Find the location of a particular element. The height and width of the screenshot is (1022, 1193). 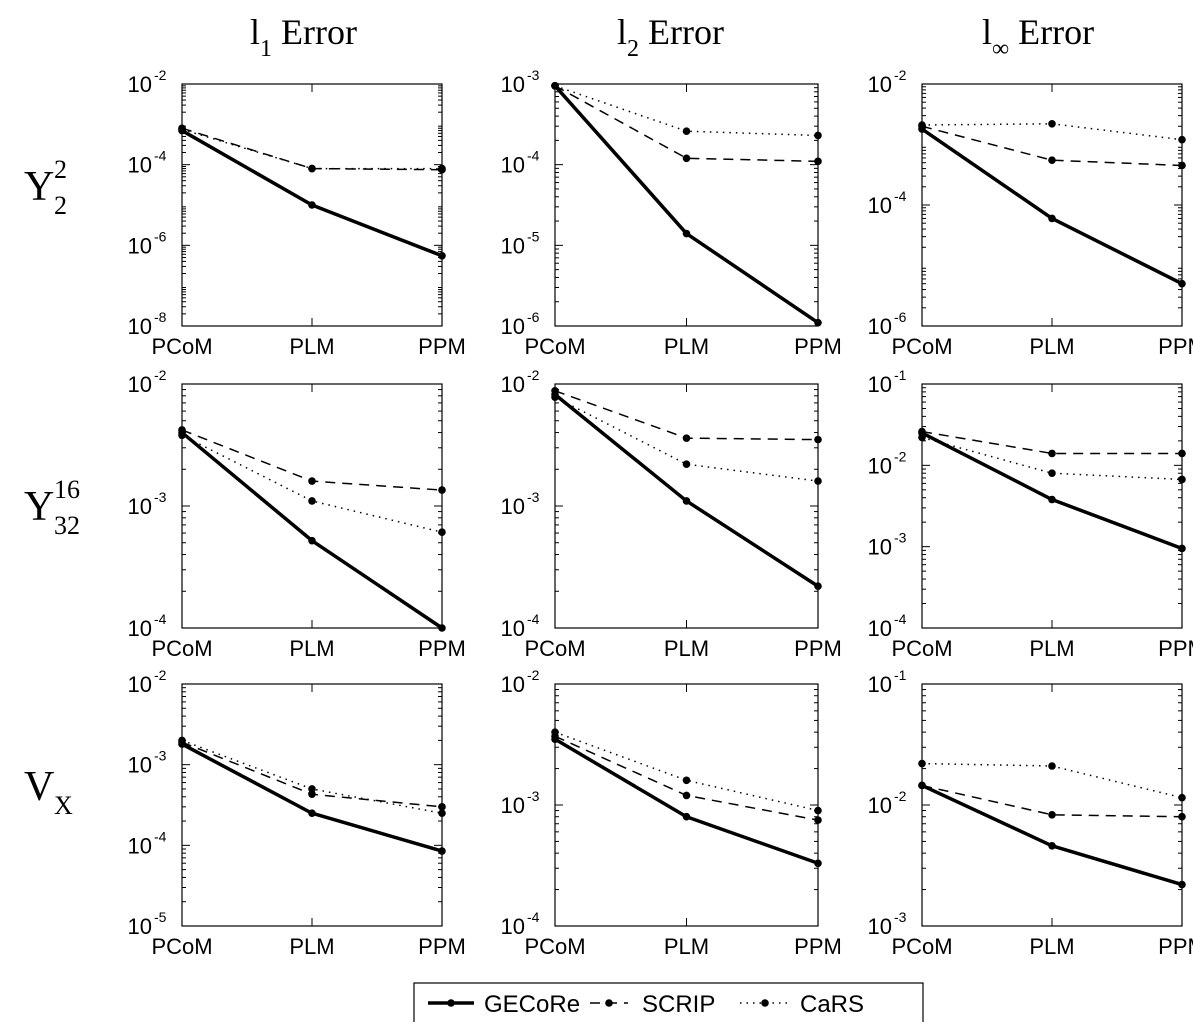

legend-marker-cars is located at coordinates (765, 1003).